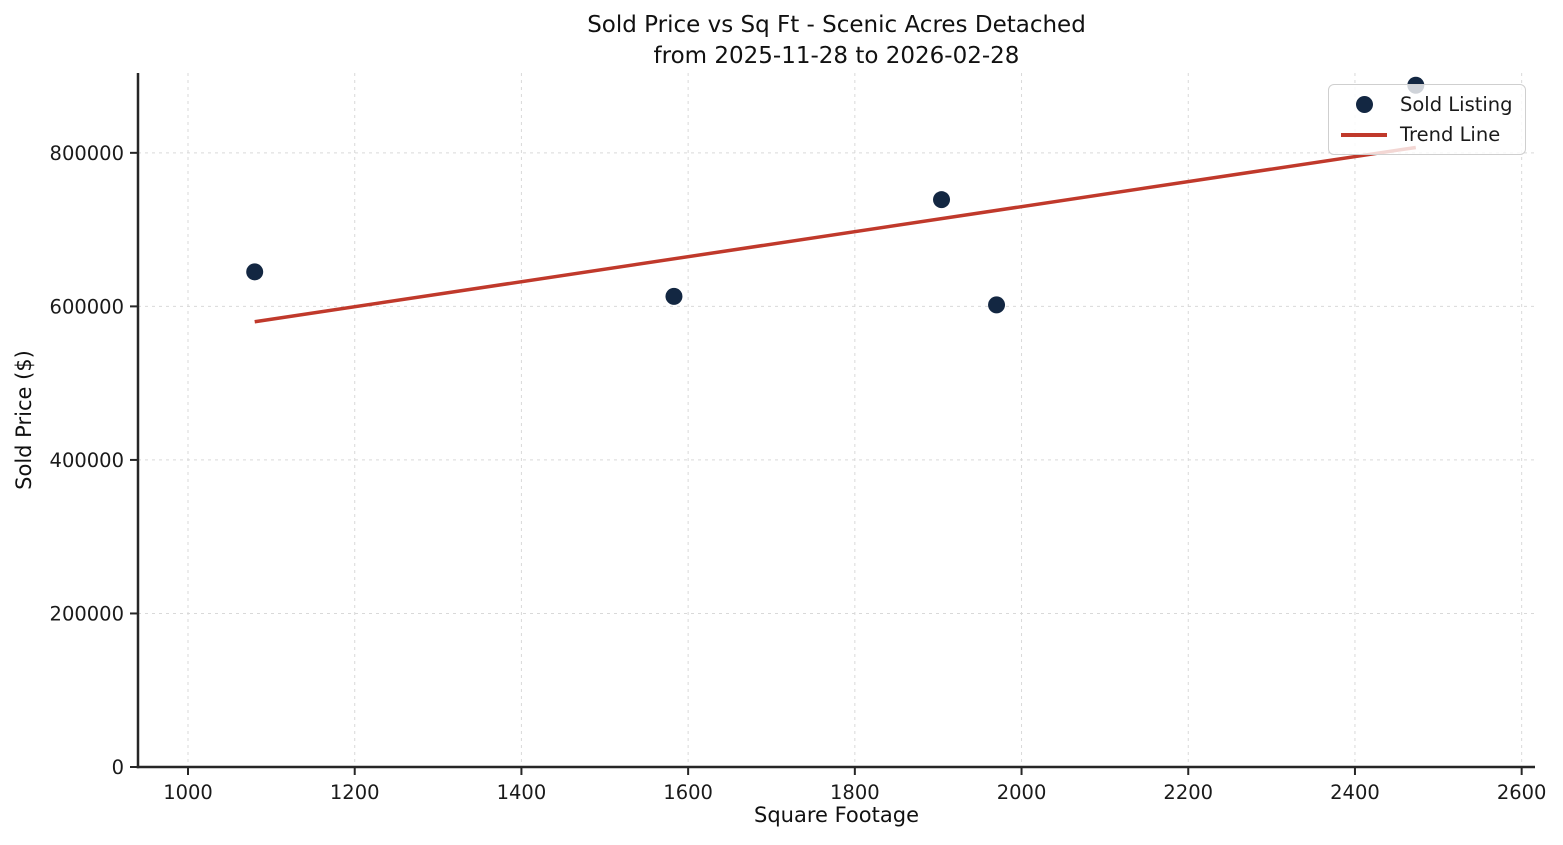 Image resolution: width=1563 pixels, height=845 pixels. What do you see at coordinates (355, 792) in the screenshot?
I see `x-tick-label: 1200` at bounding box center [355, 792].